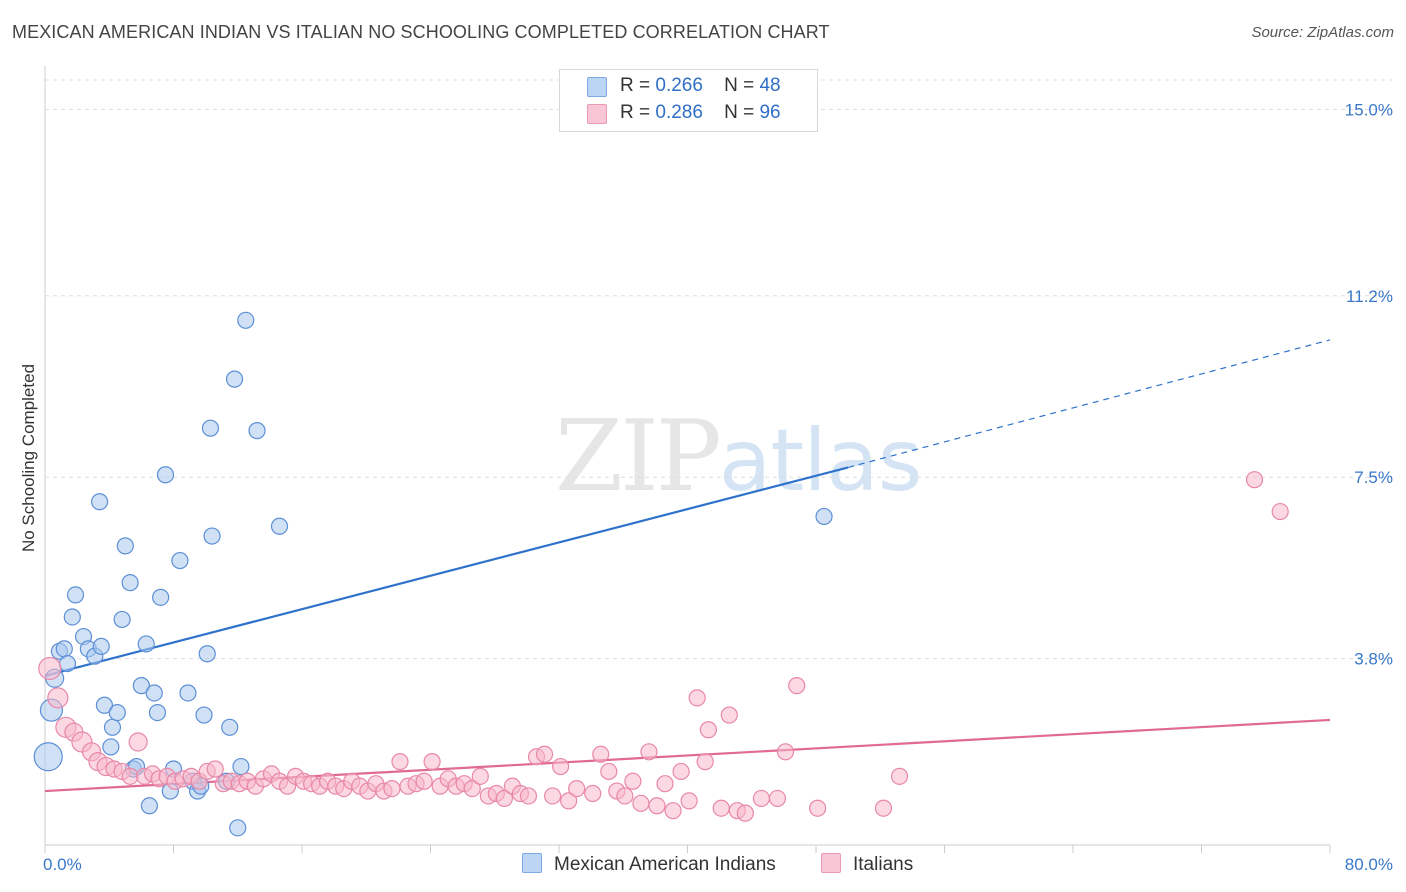 The height and width of the screenshot is (892, 1406). Describe the element at coordinates (1322, 32) in the screenshot. I see `chart-source: Source: ZipAtlas.com` at that location.